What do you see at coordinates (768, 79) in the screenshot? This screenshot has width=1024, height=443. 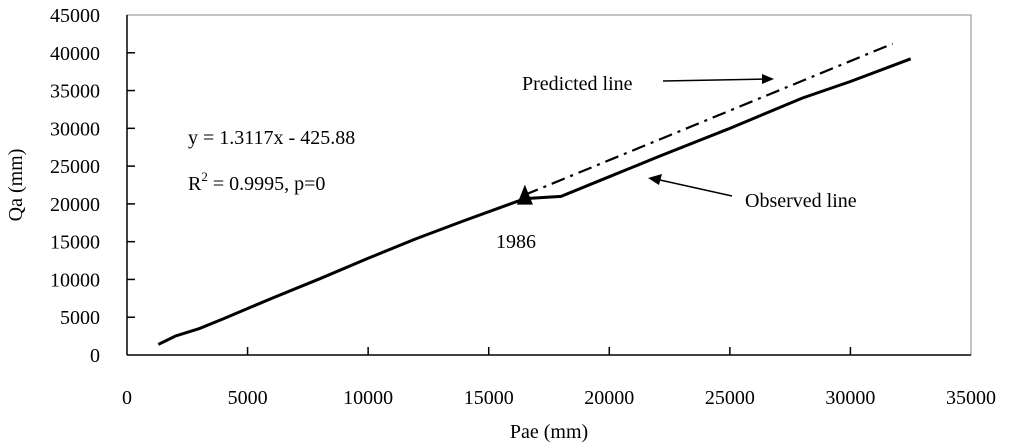 I see `predicted-arrow-head` at bounding box center [768, 79].